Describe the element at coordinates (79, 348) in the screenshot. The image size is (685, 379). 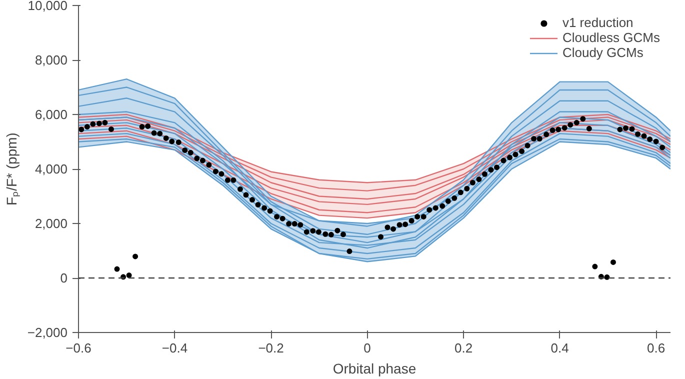
I see `x-tick-label: −0.6` at that location.